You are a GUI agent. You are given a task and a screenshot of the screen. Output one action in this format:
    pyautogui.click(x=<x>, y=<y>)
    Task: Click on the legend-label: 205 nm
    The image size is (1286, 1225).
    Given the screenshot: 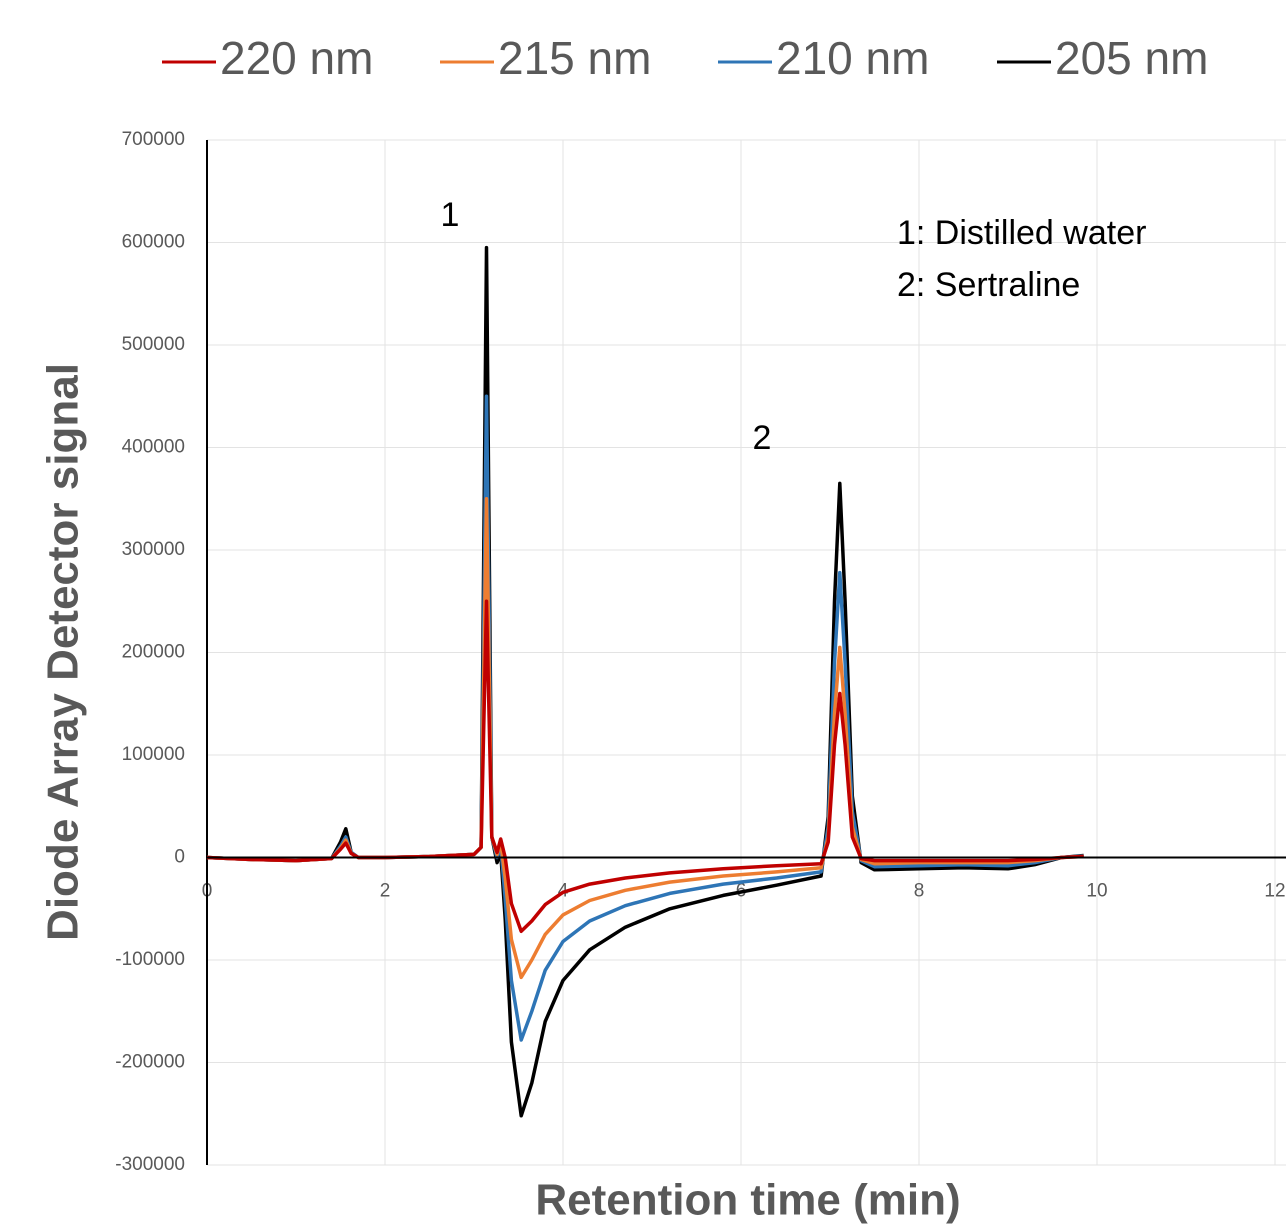 What is the action you would take?
    pyautogui.click(x=1131, y=58)
    